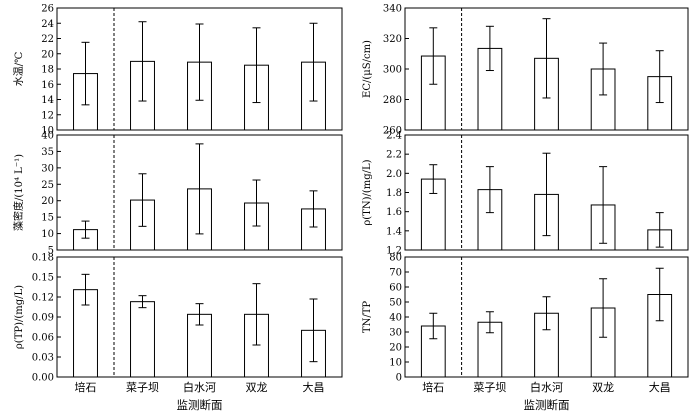 This screenshot has width=700, height=415. What do you see at coordinates (47, 9) in the screenshot?
I see `y-tick-label: 26` at bounding box center [47, 9].